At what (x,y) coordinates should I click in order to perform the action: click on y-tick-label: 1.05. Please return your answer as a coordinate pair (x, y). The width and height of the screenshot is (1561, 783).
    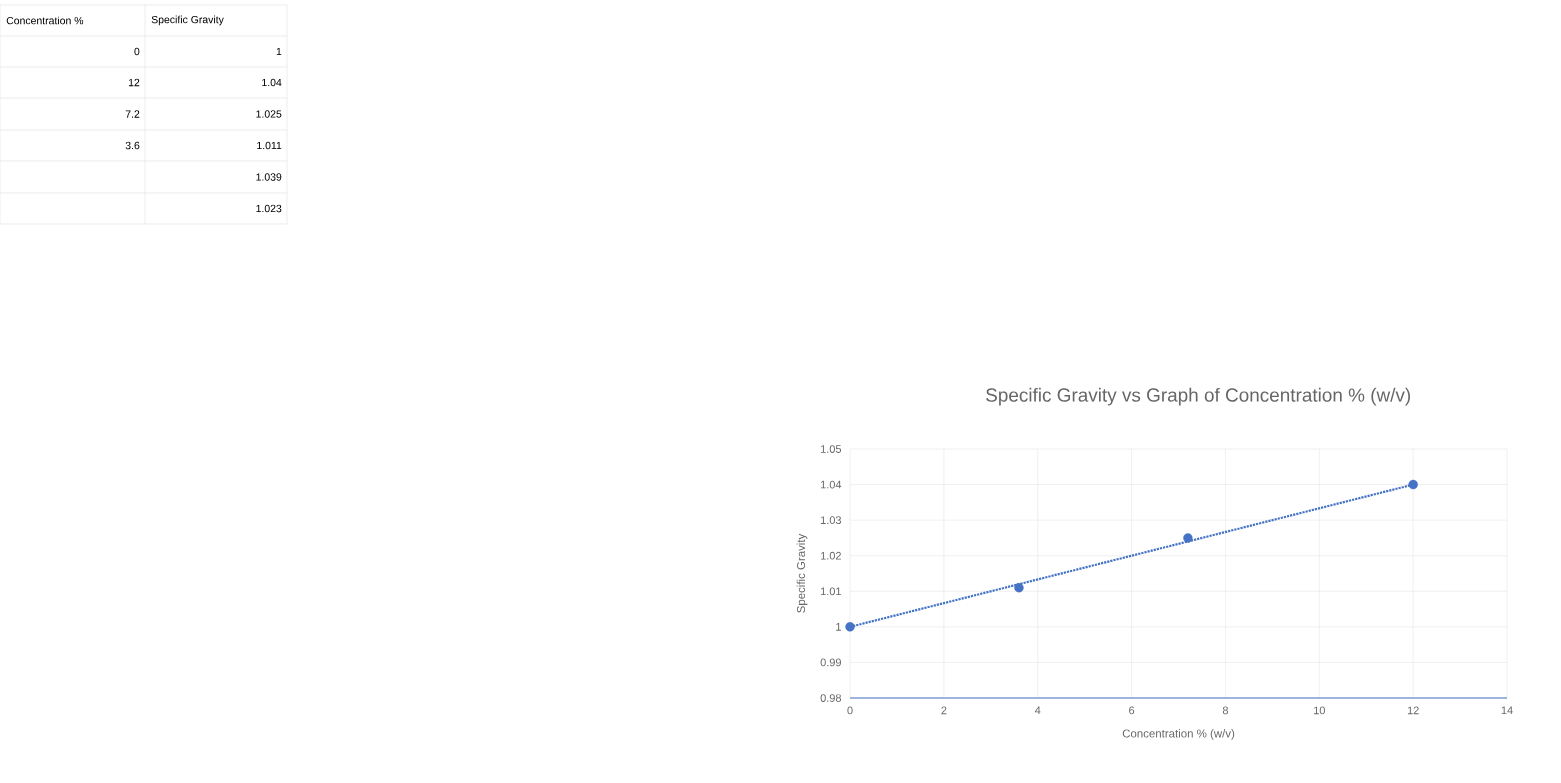
    Looking at the image, I should click on (831, 449).